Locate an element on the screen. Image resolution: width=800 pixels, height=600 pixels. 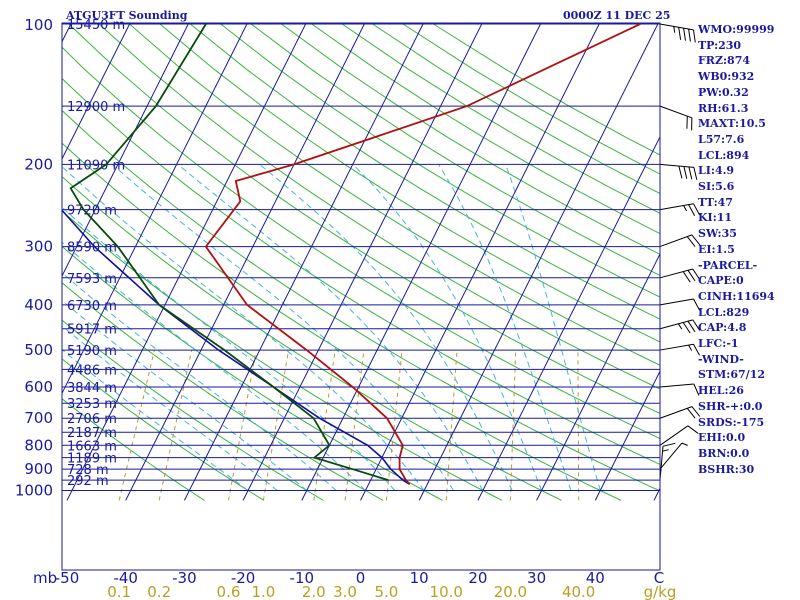
pressure-tick-label: 200 is located at coordinates (38, 164).